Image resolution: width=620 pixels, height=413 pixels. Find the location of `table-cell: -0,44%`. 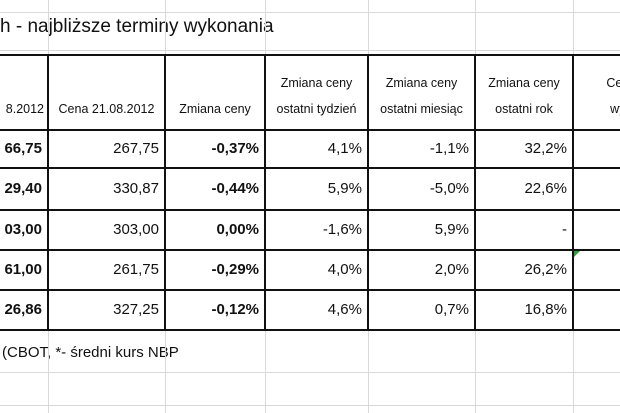

table-cell: -0,44% is located at coordinates (235, 188).